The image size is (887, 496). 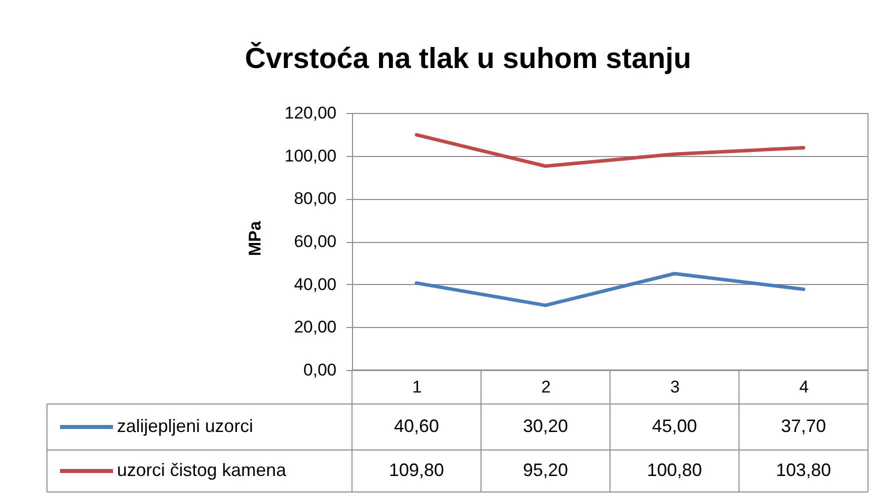 What do you see at coordinates (674, 470) in the screenshot?
I see `data-label: 100,80` at bounding box center [674, 470].